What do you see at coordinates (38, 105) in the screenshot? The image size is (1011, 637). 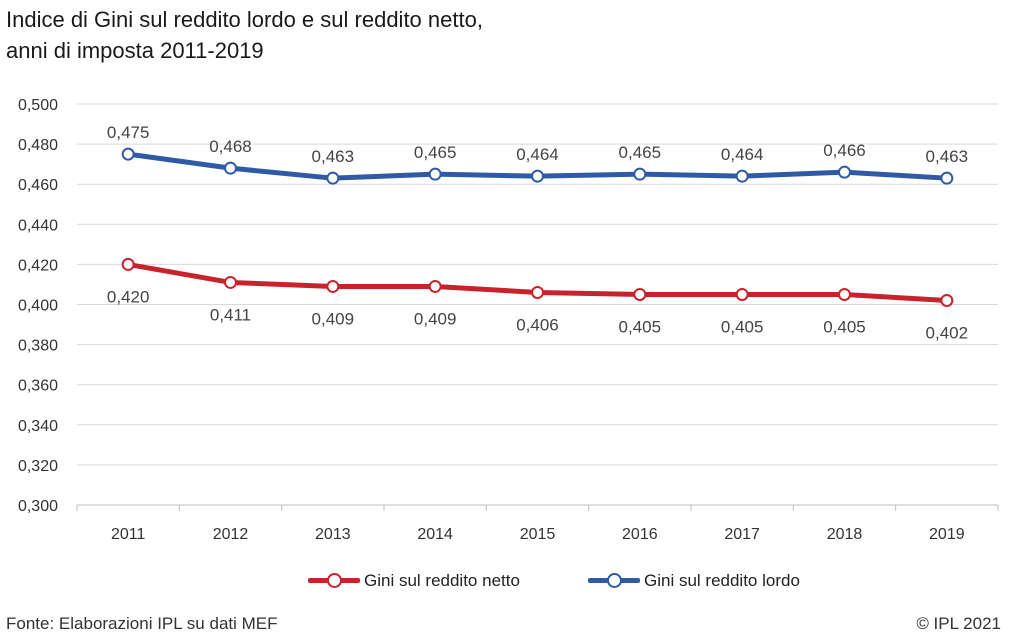 I see `y-tick-label: 0,500` at bounding box center [38, 105].